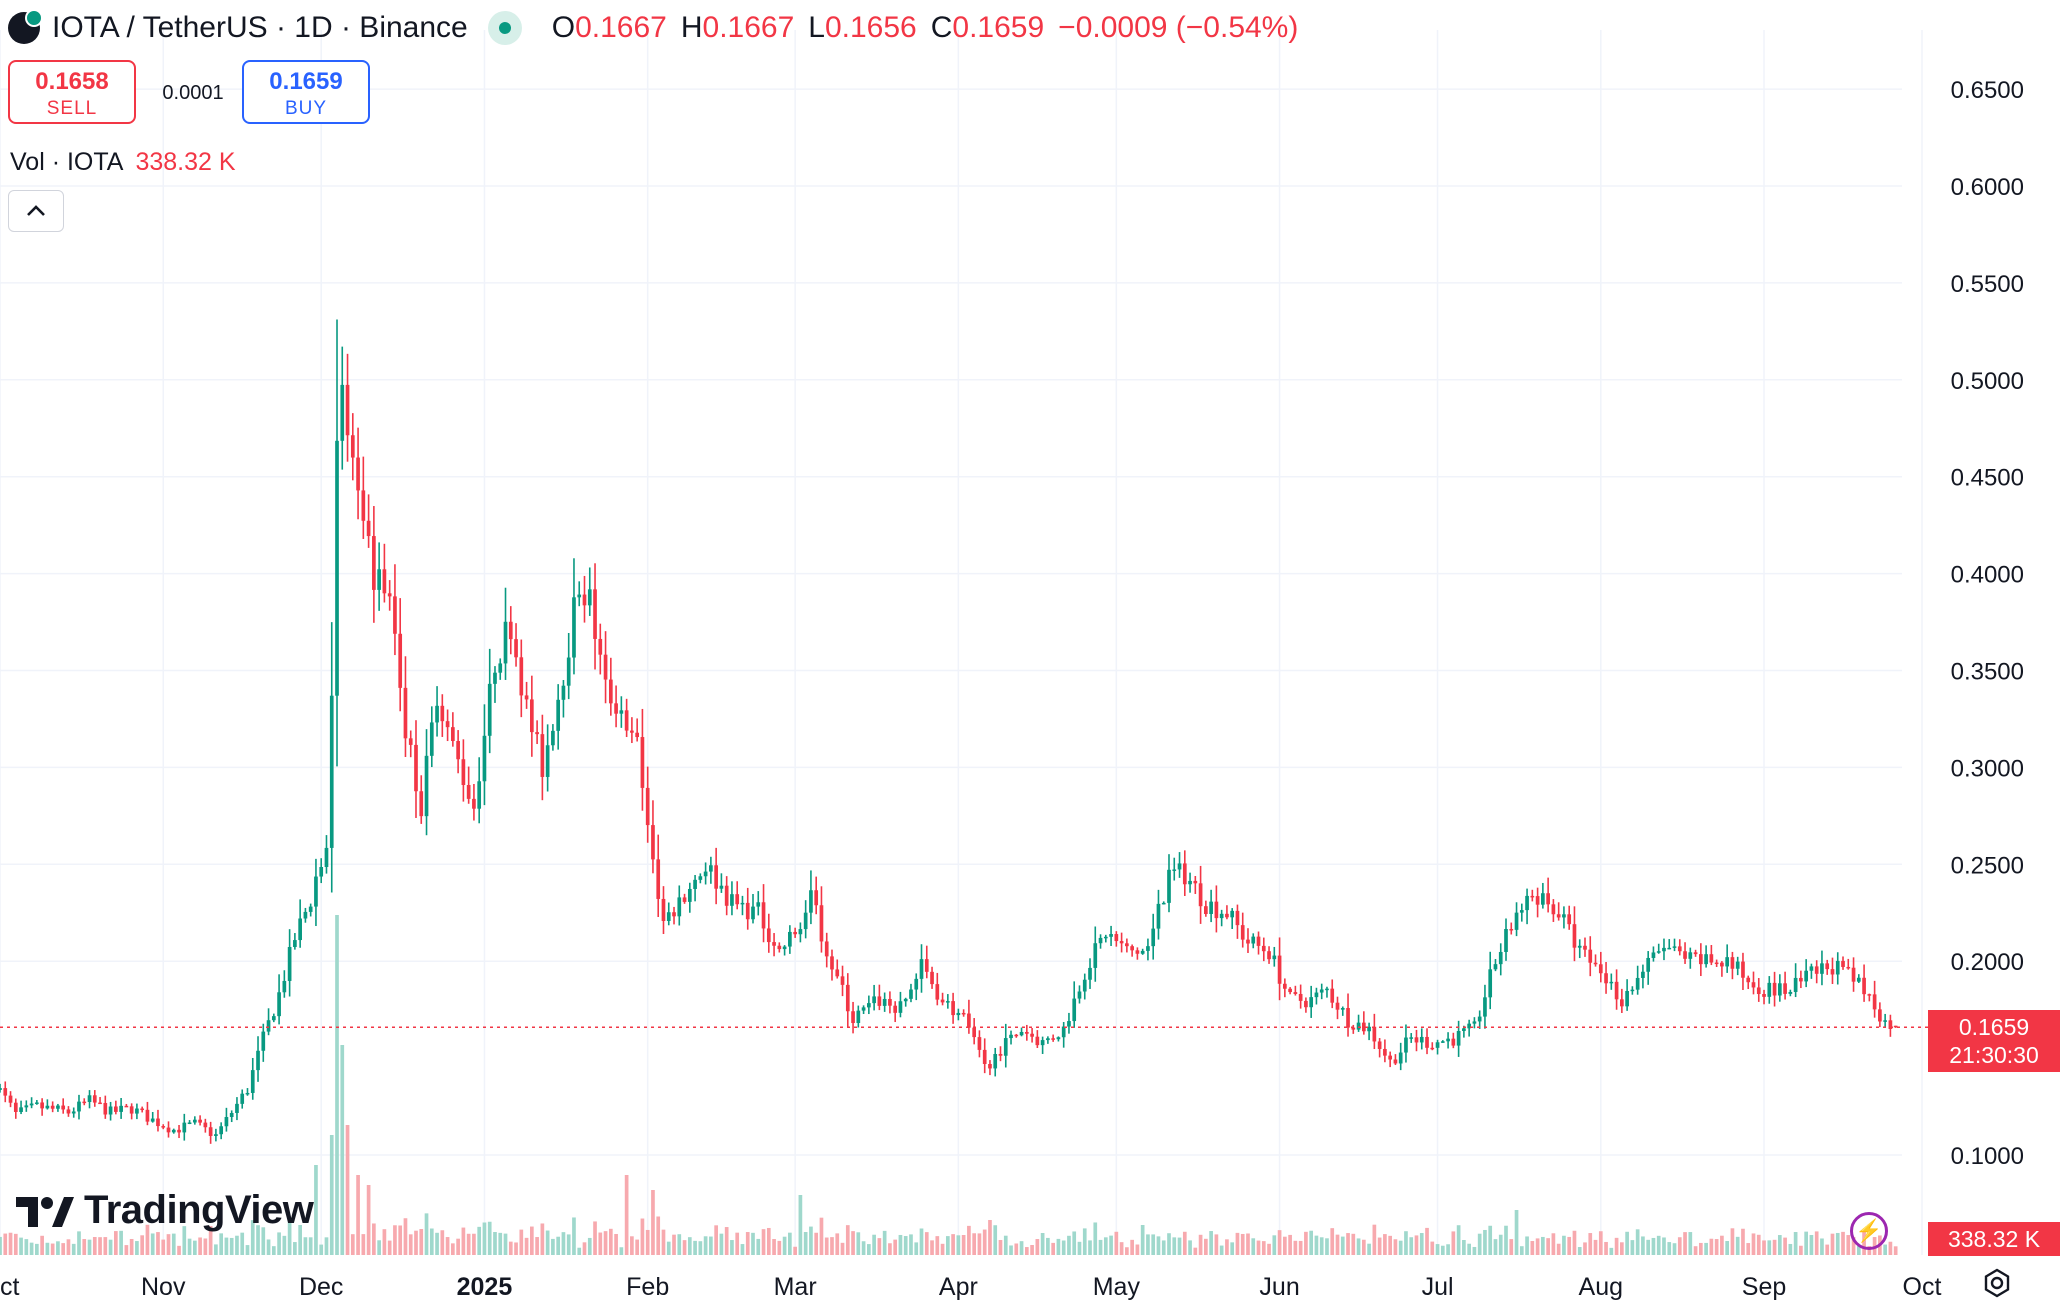 The height and width of the screenshot is (1304, 2060). What do you see at coordinates (123, 162) in the screenshot?
I see `volume-legend: Vol · IOTA 338.32 K` at bounding box center [123, 162].